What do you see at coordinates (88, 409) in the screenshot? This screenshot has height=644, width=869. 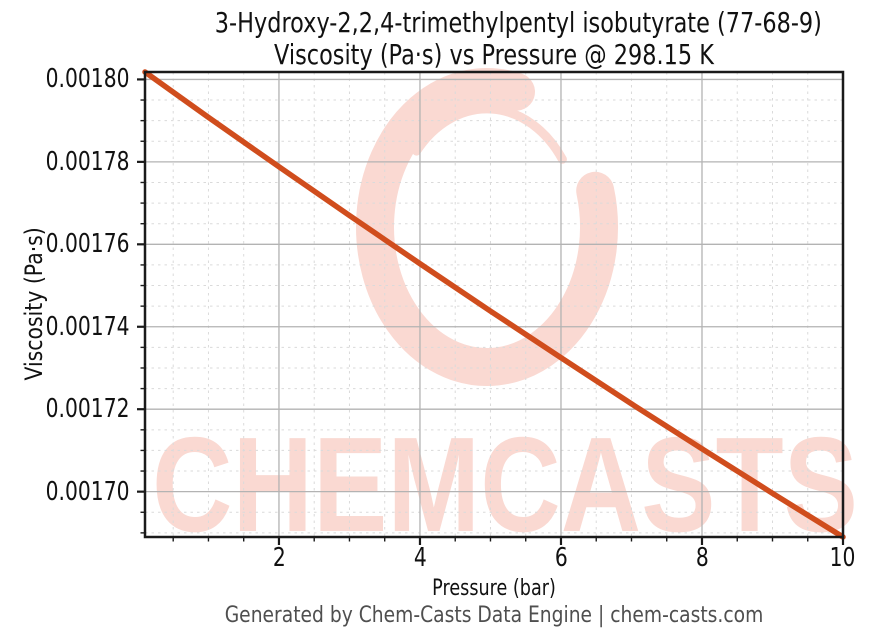 I see `y-tick-label-0.00172: 0.00172` at bounding box center [88, 409].